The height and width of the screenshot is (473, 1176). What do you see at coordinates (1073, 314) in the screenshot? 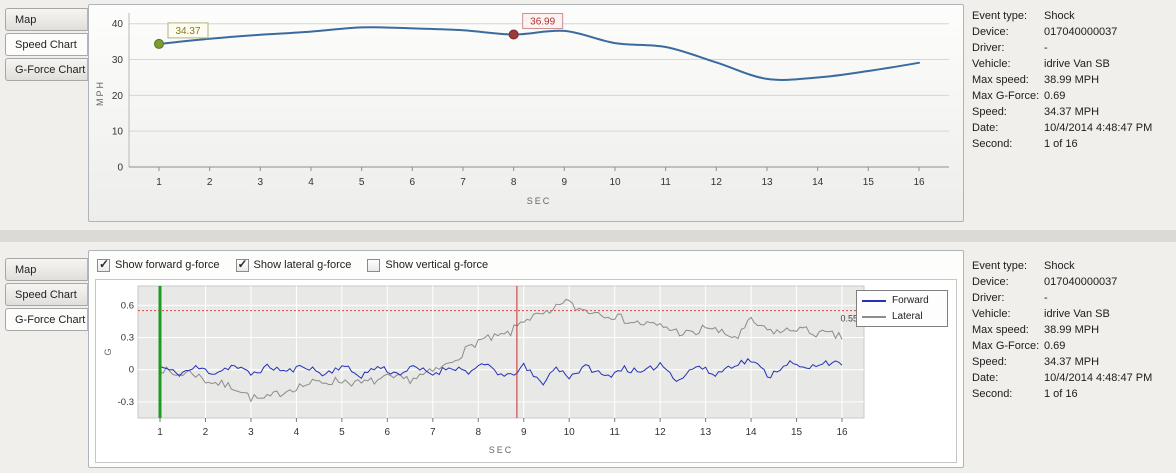
I see `info-row-vehicle: Vehicle: idrive Van SB` at bounding box center [1073, 314].